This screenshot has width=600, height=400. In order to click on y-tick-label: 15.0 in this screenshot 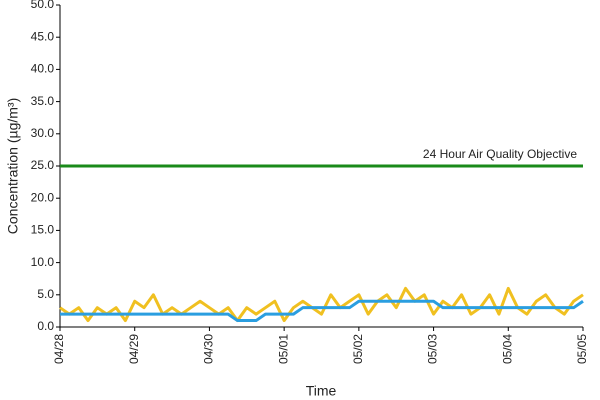, I will do `click(43, 230)`.